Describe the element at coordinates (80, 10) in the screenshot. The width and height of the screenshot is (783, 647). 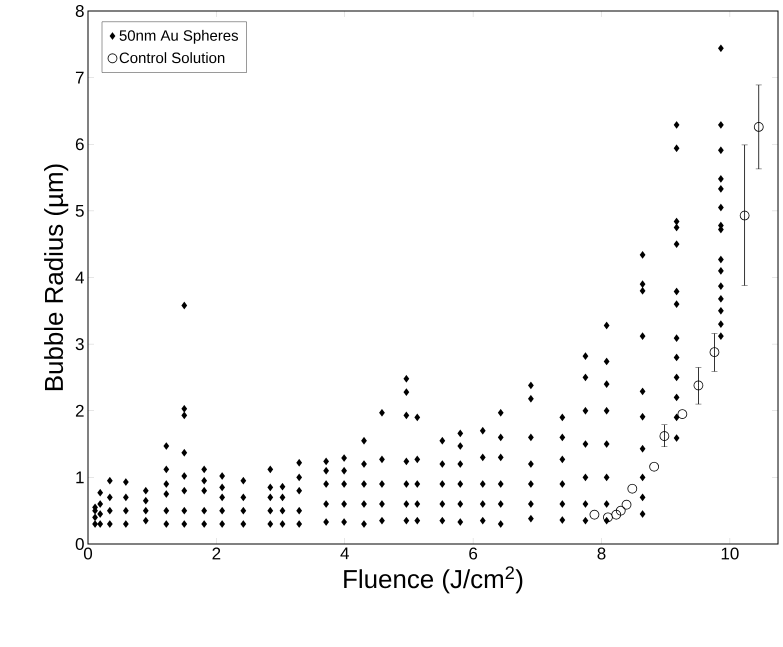
I see `y-tick-label: 8` at that location.